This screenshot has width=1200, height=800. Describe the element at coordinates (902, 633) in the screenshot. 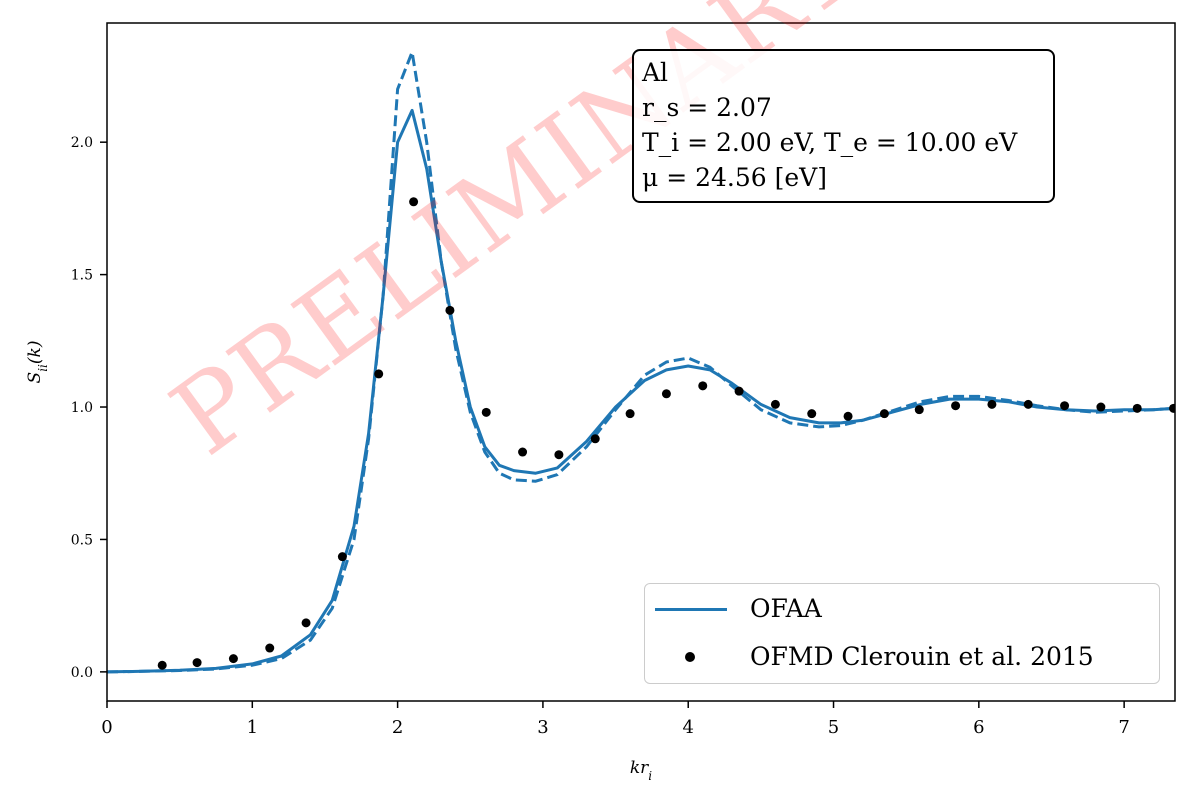

I see `legend: OFAA OFMD Clerouin et al. 2015` at that location.